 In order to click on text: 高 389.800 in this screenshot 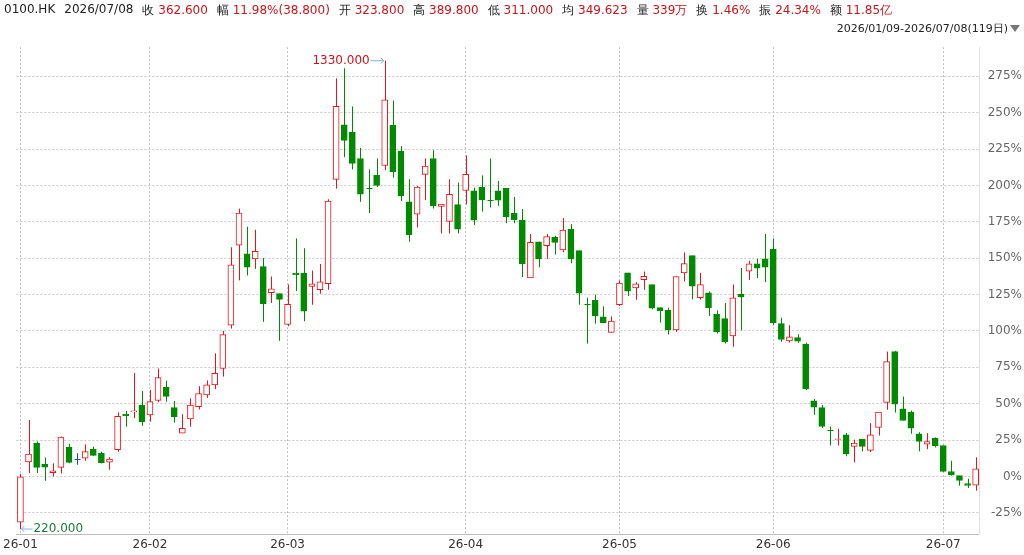, I will do `click(446, 10)`.